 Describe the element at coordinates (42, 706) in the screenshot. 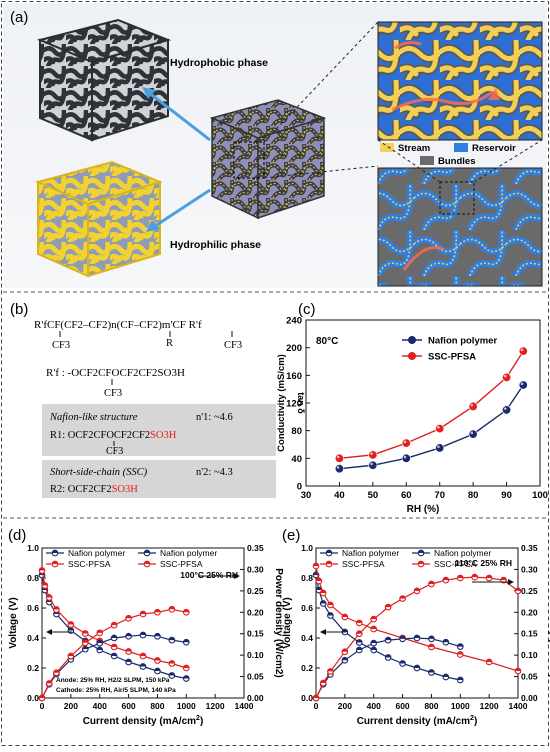

I see `x-tick-label: 0` at that location.